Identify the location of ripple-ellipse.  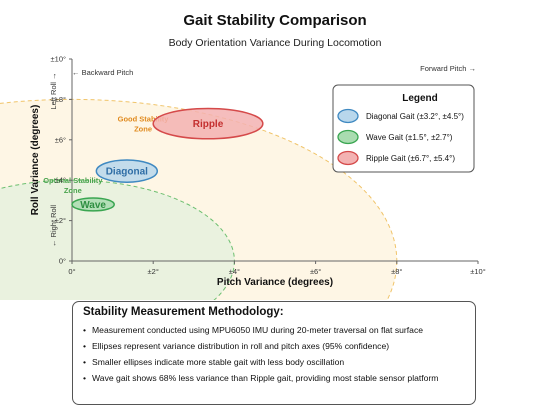
(208, 123).